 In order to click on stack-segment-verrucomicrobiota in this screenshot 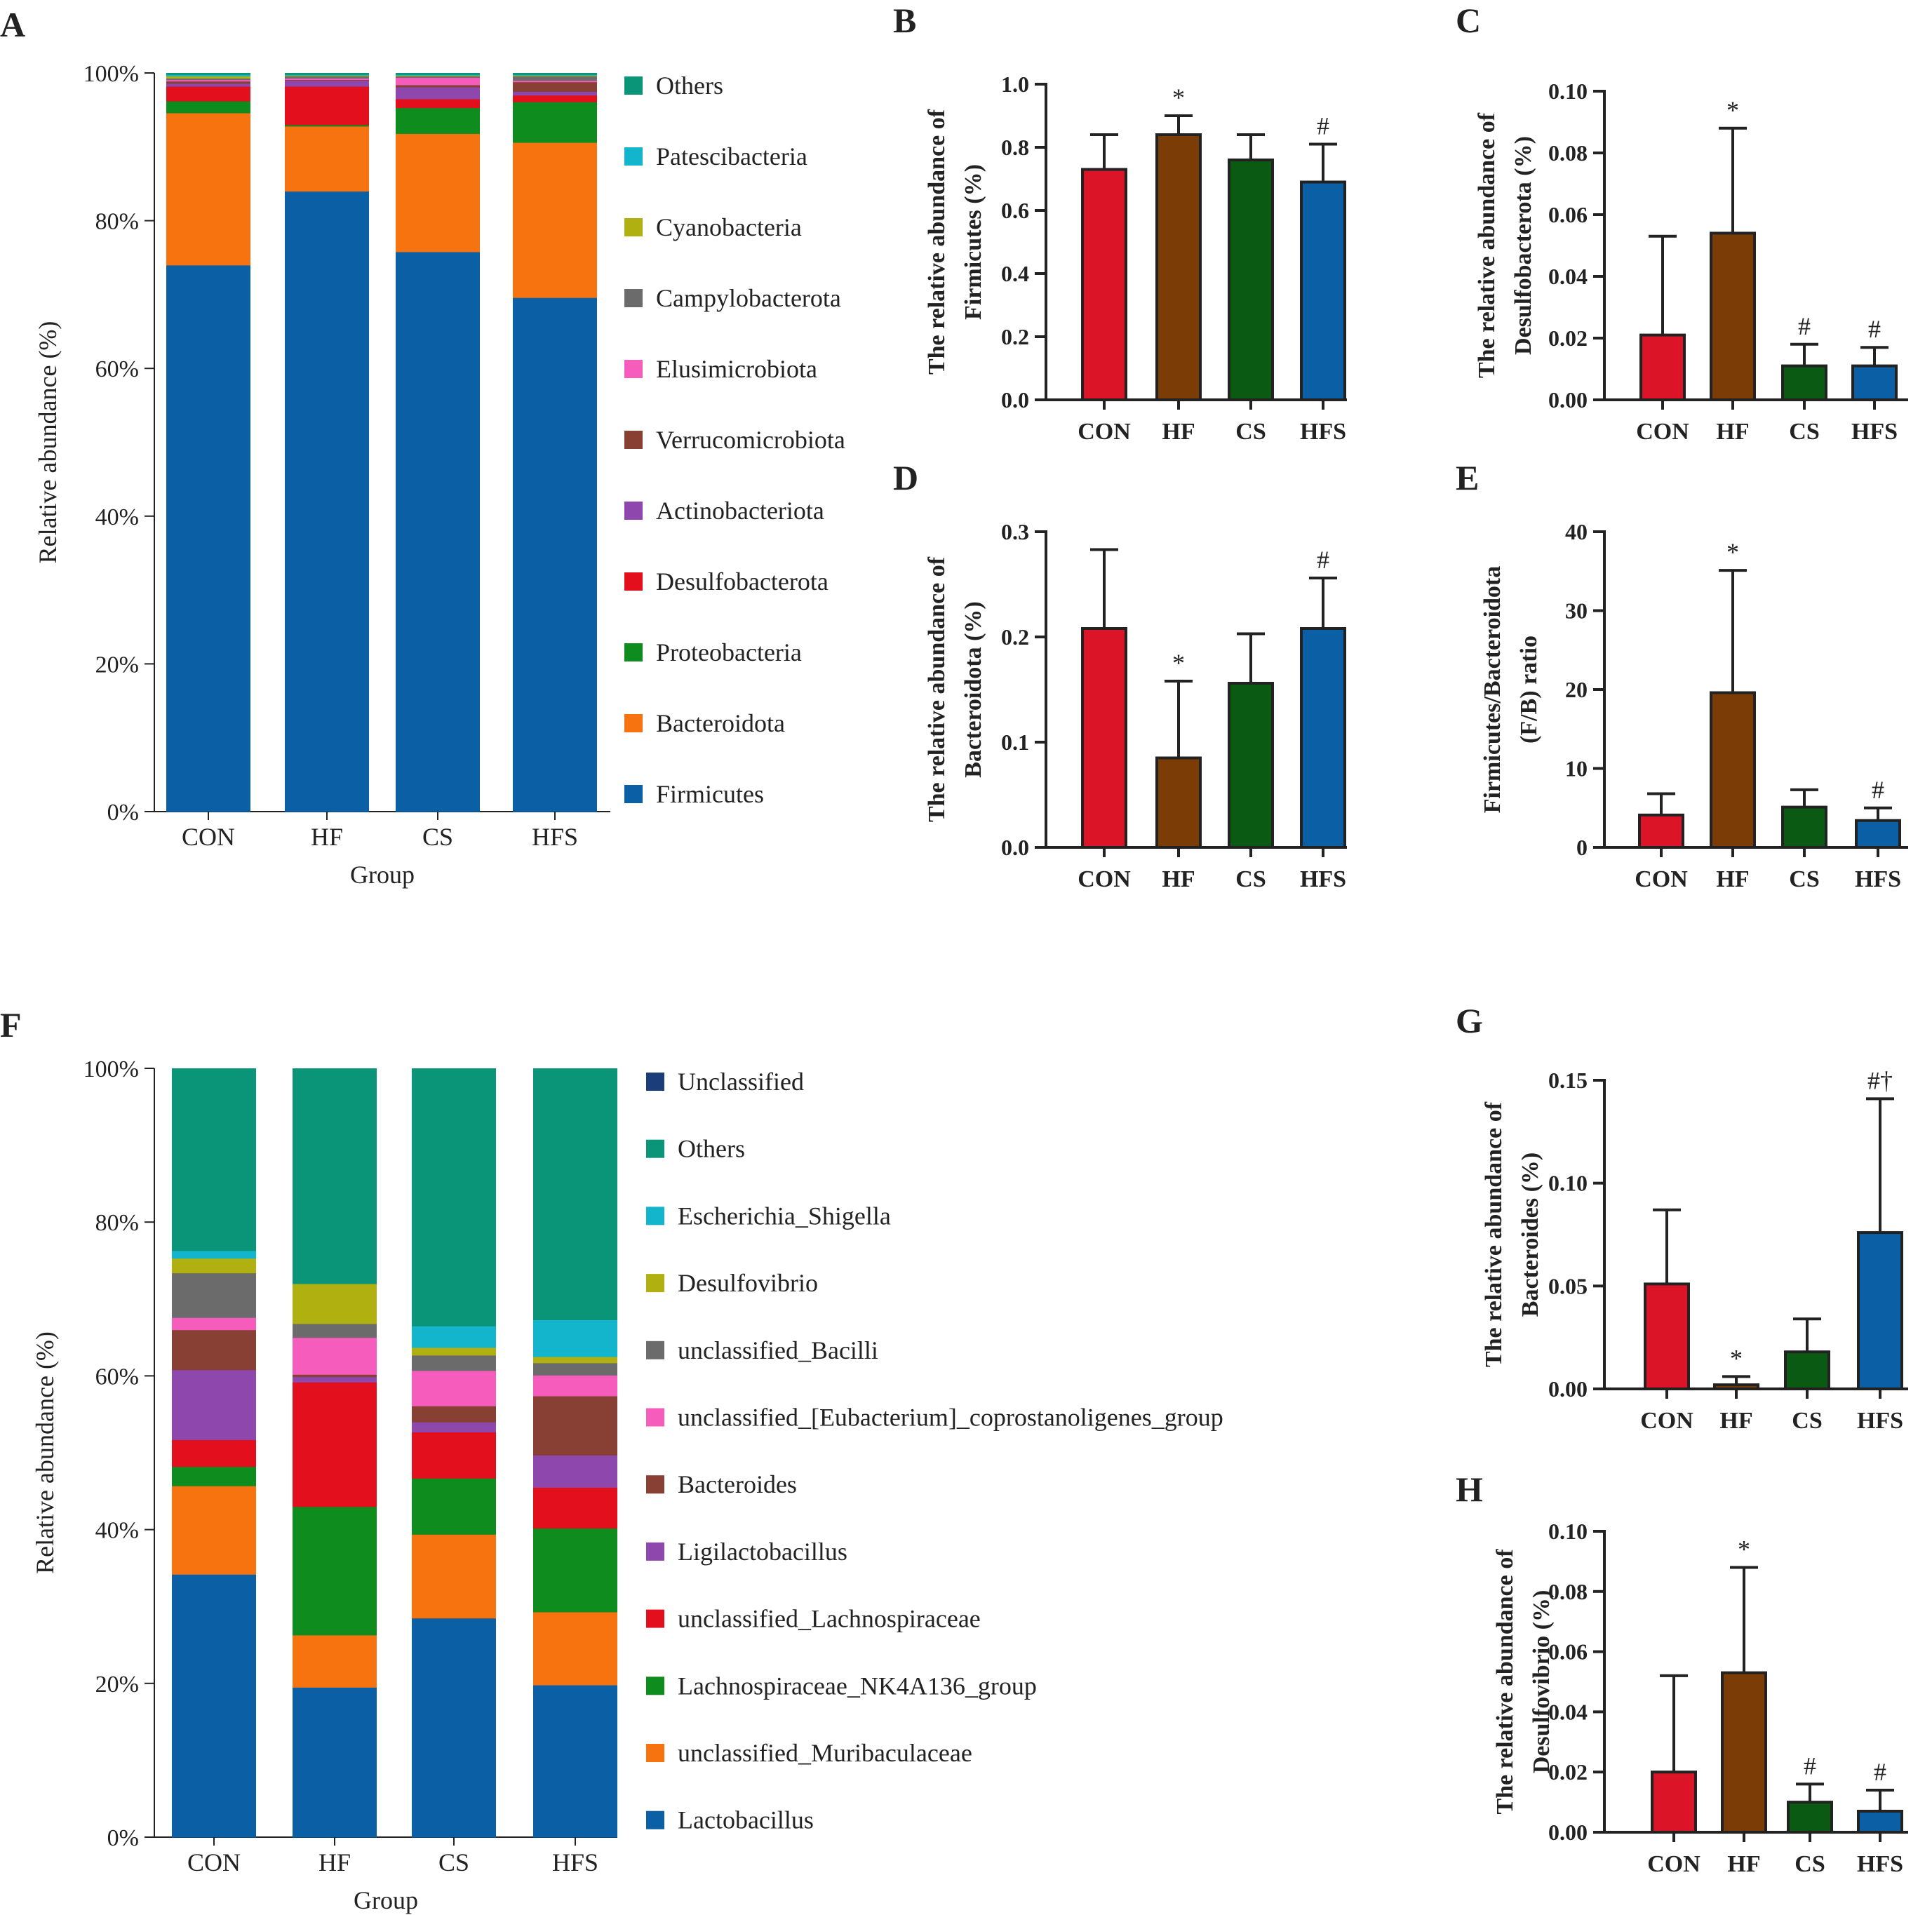, I will do `click(438, 86)`.